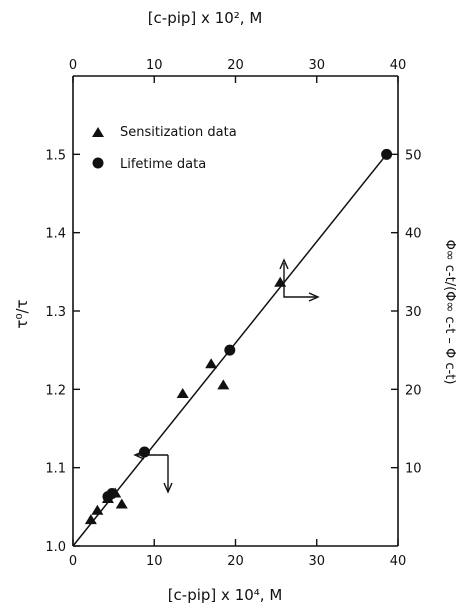  What do you see at coordinates (299, 280) in the screenshot?
I see `right-top-axis-arrow` at bounding box center [299, 280].